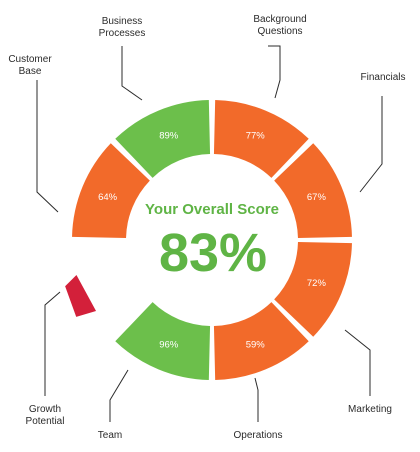  What do you see at coordinates (212, 209) in the screenshot?
I see `overall-score-title: Your Overall Score` at bounding box center [212, 209].